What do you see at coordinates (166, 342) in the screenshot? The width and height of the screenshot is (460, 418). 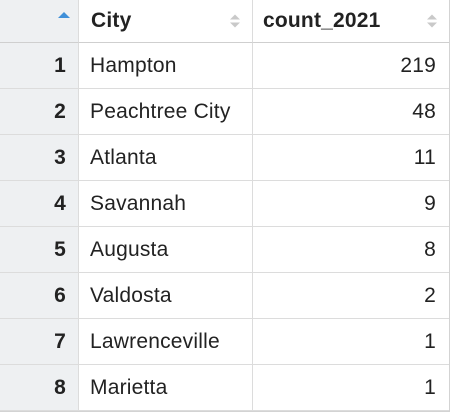 I see `city-cell: Lawrenceville` at bounding box center [166, 342].